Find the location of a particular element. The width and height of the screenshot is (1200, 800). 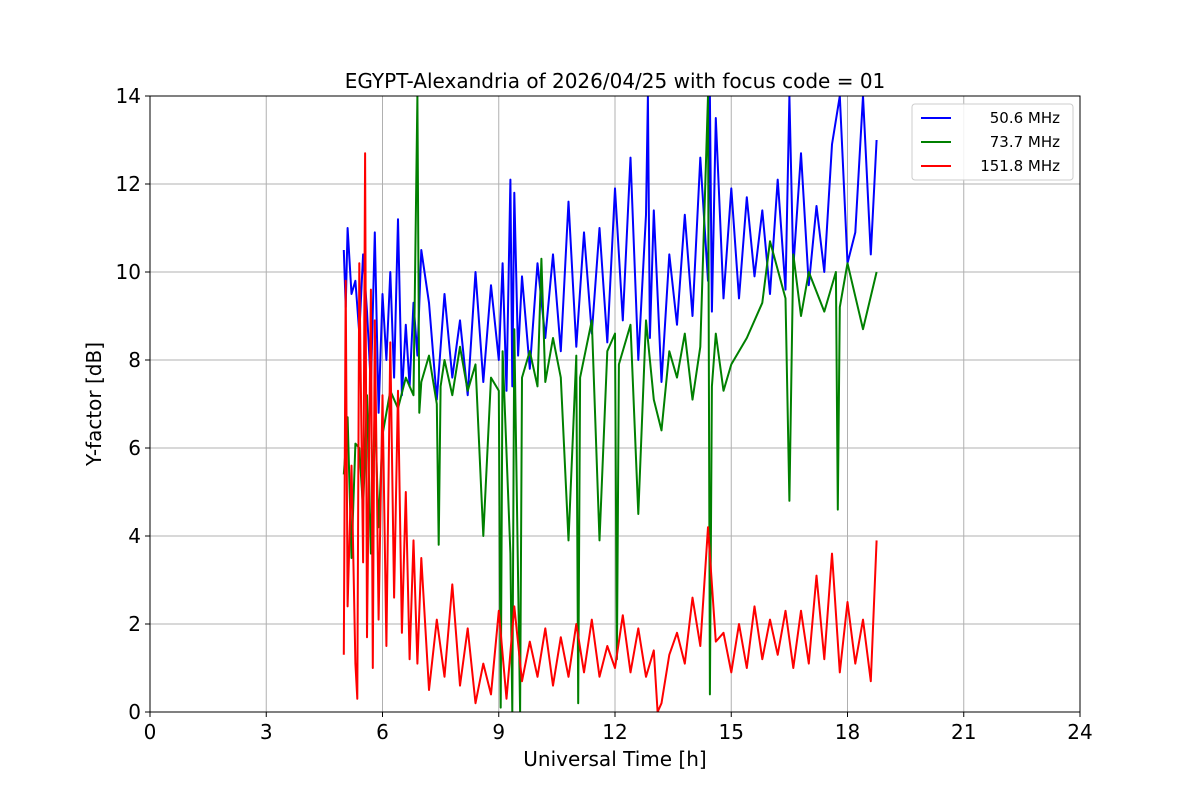

legend-label: 73.7 MHz is located at coordinates (1025, 142).